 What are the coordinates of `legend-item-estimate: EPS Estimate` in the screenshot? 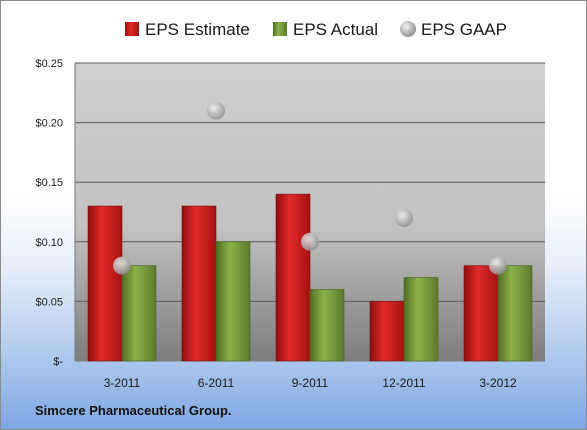 It's located at (187, 29).